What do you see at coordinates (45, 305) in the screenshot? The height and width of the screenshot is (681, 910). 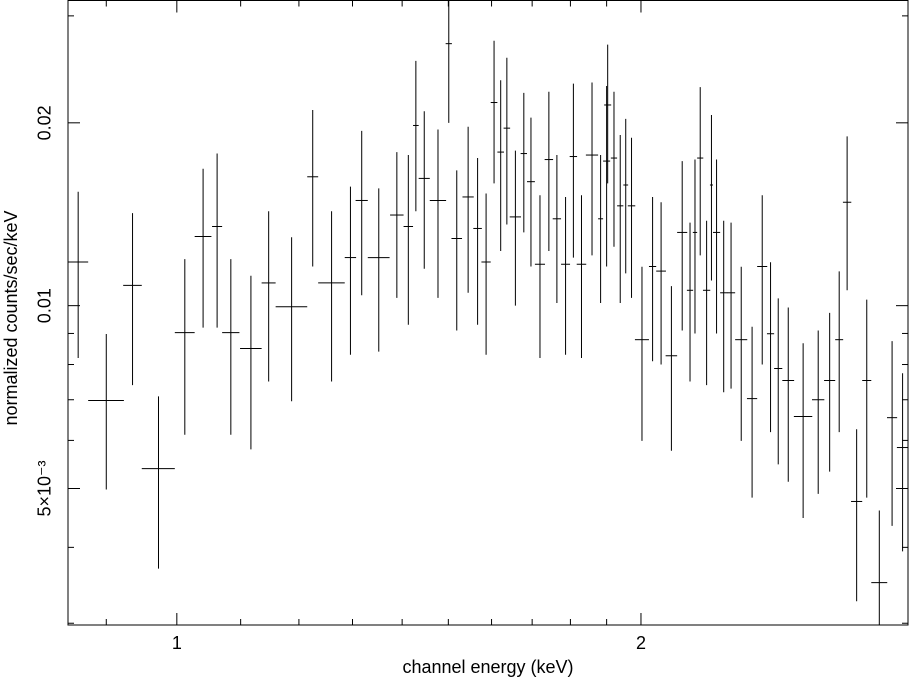 I see `y-tick-label: 0.01` at bounding box center [45, 305].